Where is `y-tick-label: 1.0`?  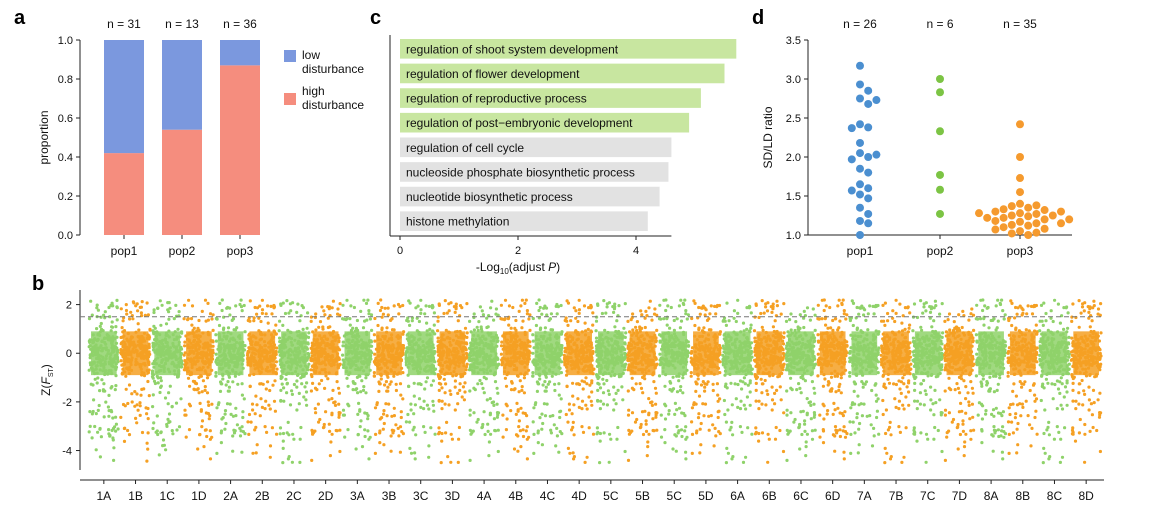
y-tick-label: 1.0 is located at coordinates (65, 41).